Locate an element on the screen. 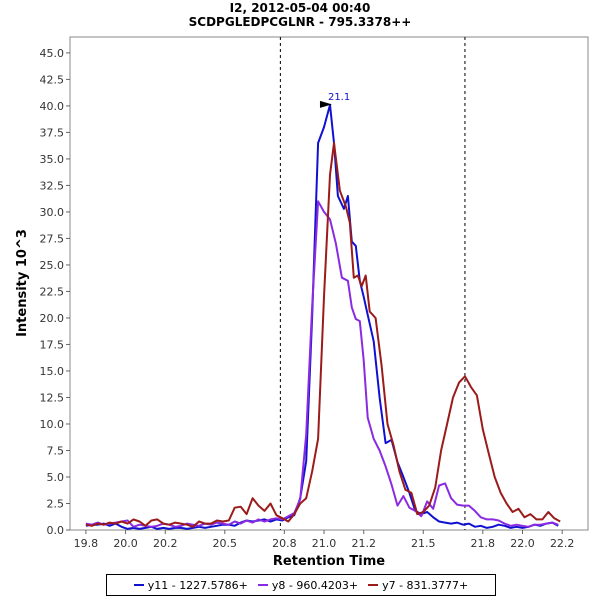 The width and height of the screenshot is (600, 600). y-axis-label: Intensity 10^3 is located at coordinates (22, 283).